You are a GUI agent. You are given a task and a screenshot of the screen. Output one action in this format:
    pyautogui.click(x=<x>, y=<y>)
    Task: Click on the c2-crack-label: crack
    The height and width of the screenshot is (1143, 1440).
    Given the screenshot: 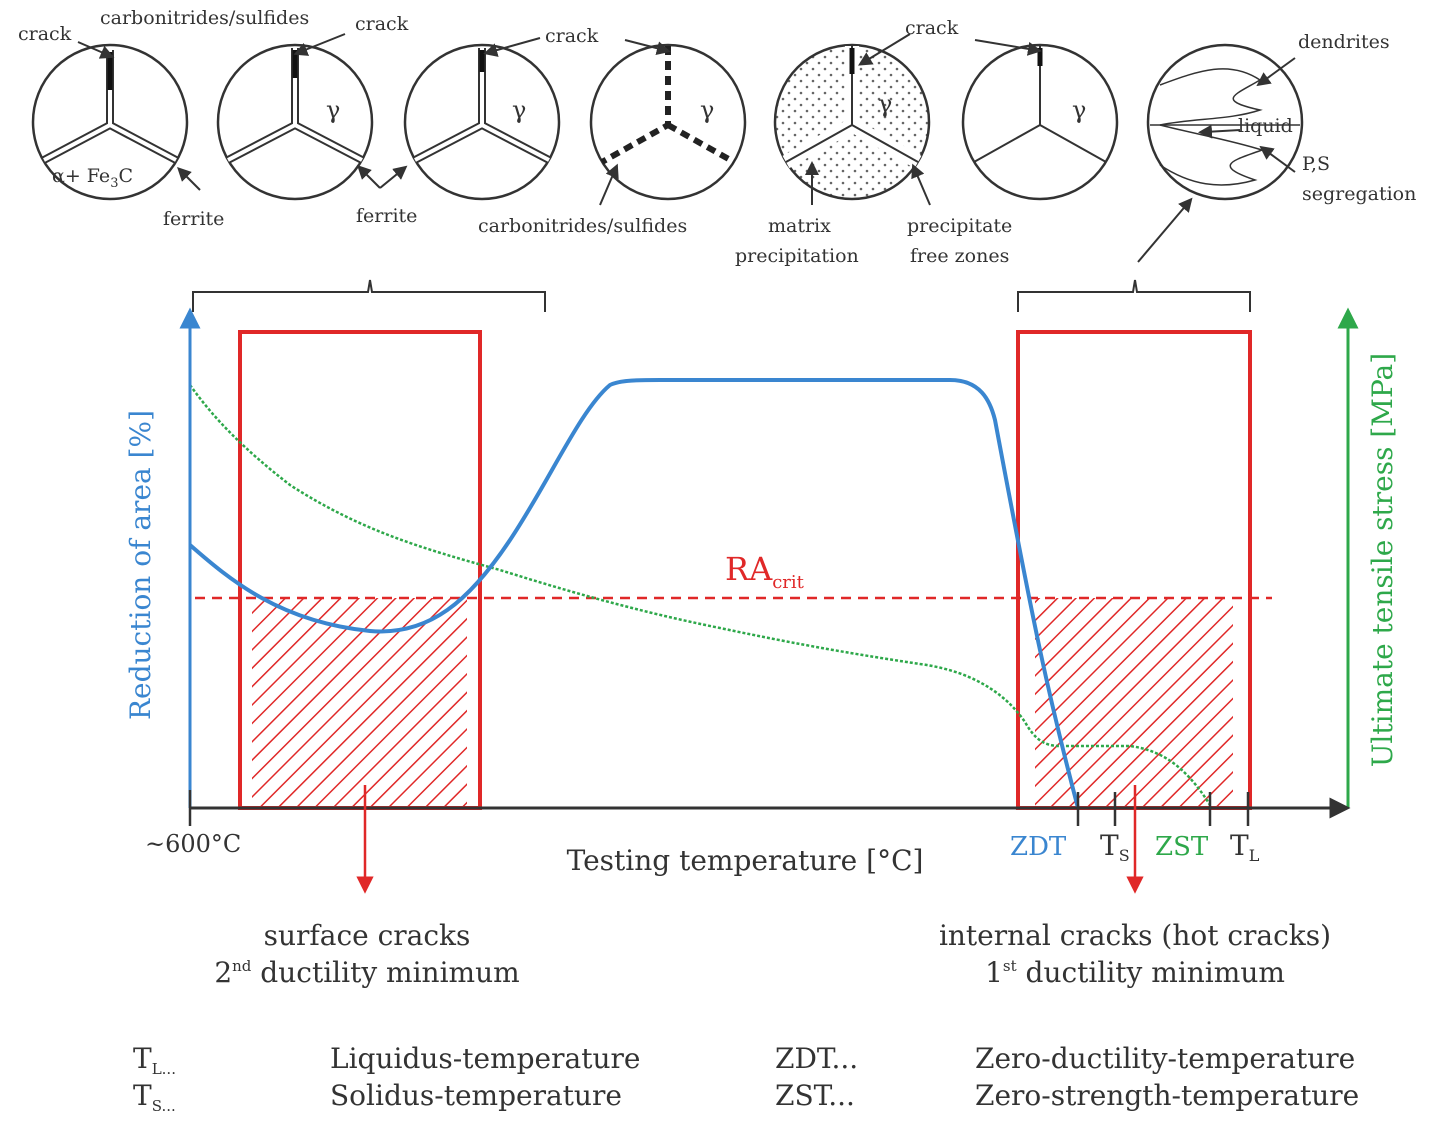 What is the action you would take?
    pyautogui.click(x=382, y=24)
    